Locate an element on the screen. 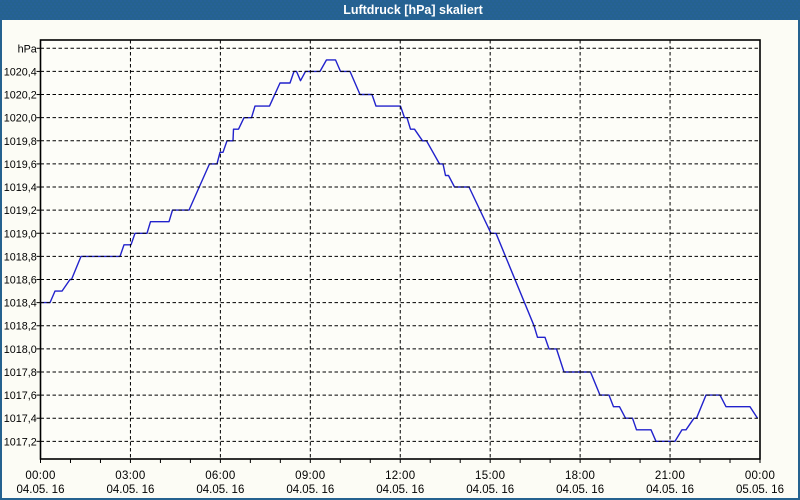 The width and height of the screenshot is (800, 500). svg-text: 06:00 is located at coordinates (220, 476).